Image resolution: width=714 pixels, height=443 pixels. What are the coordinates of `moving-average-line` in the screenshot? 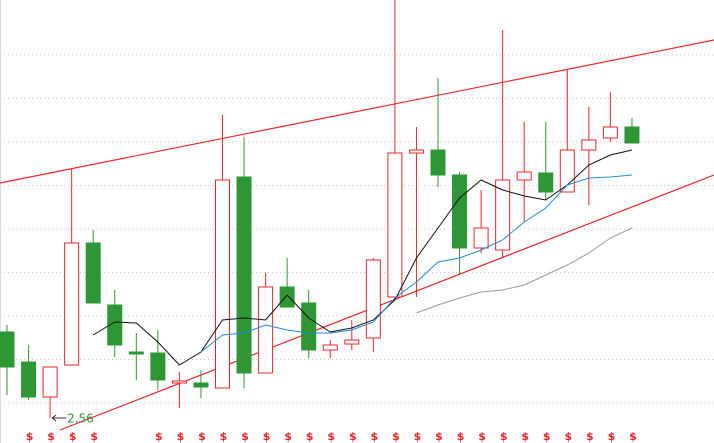 It's located at (524, 270).